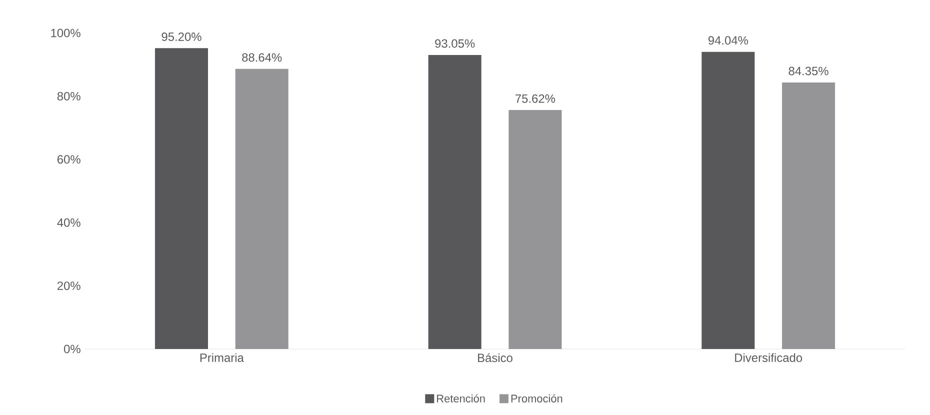 Image resolution: width=930 pixels, height=415 pixels. Describe the element at coordinates (72, 349) in the screenshot. I see `y-tick-label: 0%` at that location.